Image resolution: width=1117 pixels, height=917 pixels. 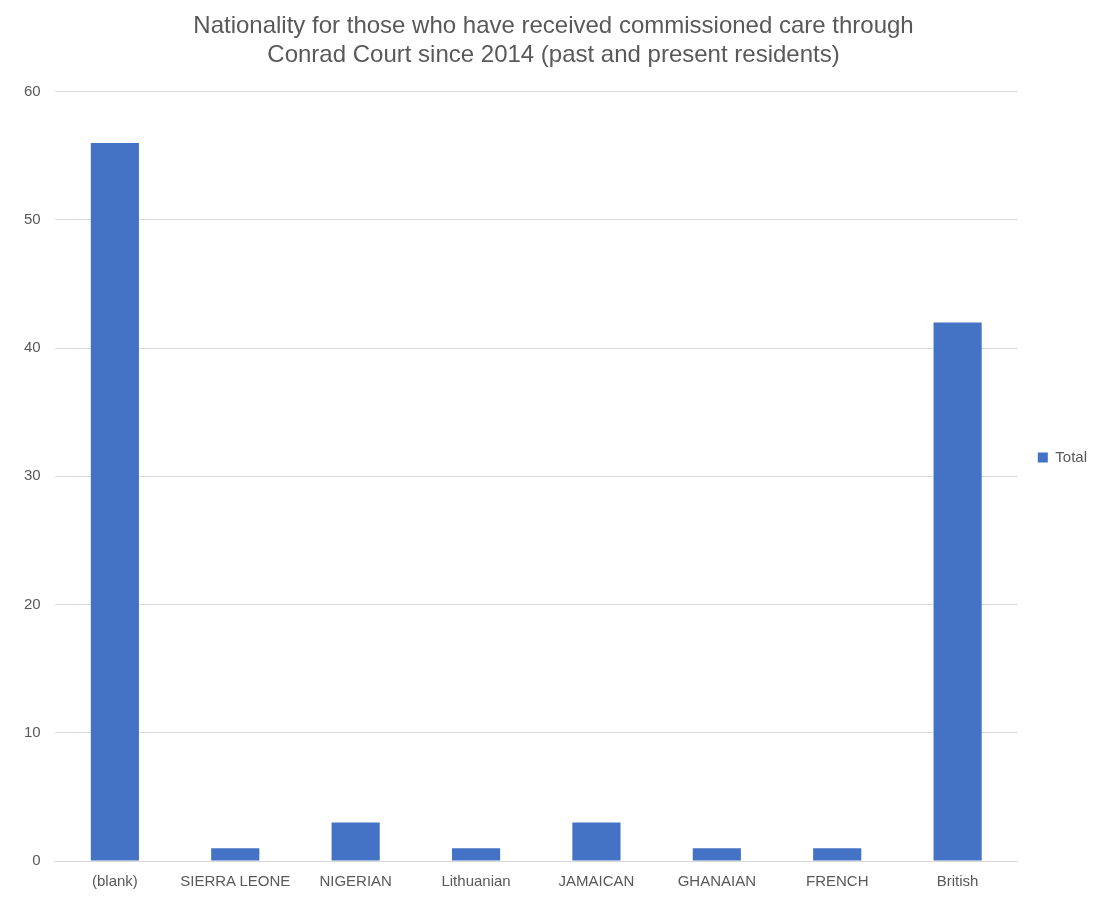 I want to click on legend-label: Total, so click(x=1071, y=456).